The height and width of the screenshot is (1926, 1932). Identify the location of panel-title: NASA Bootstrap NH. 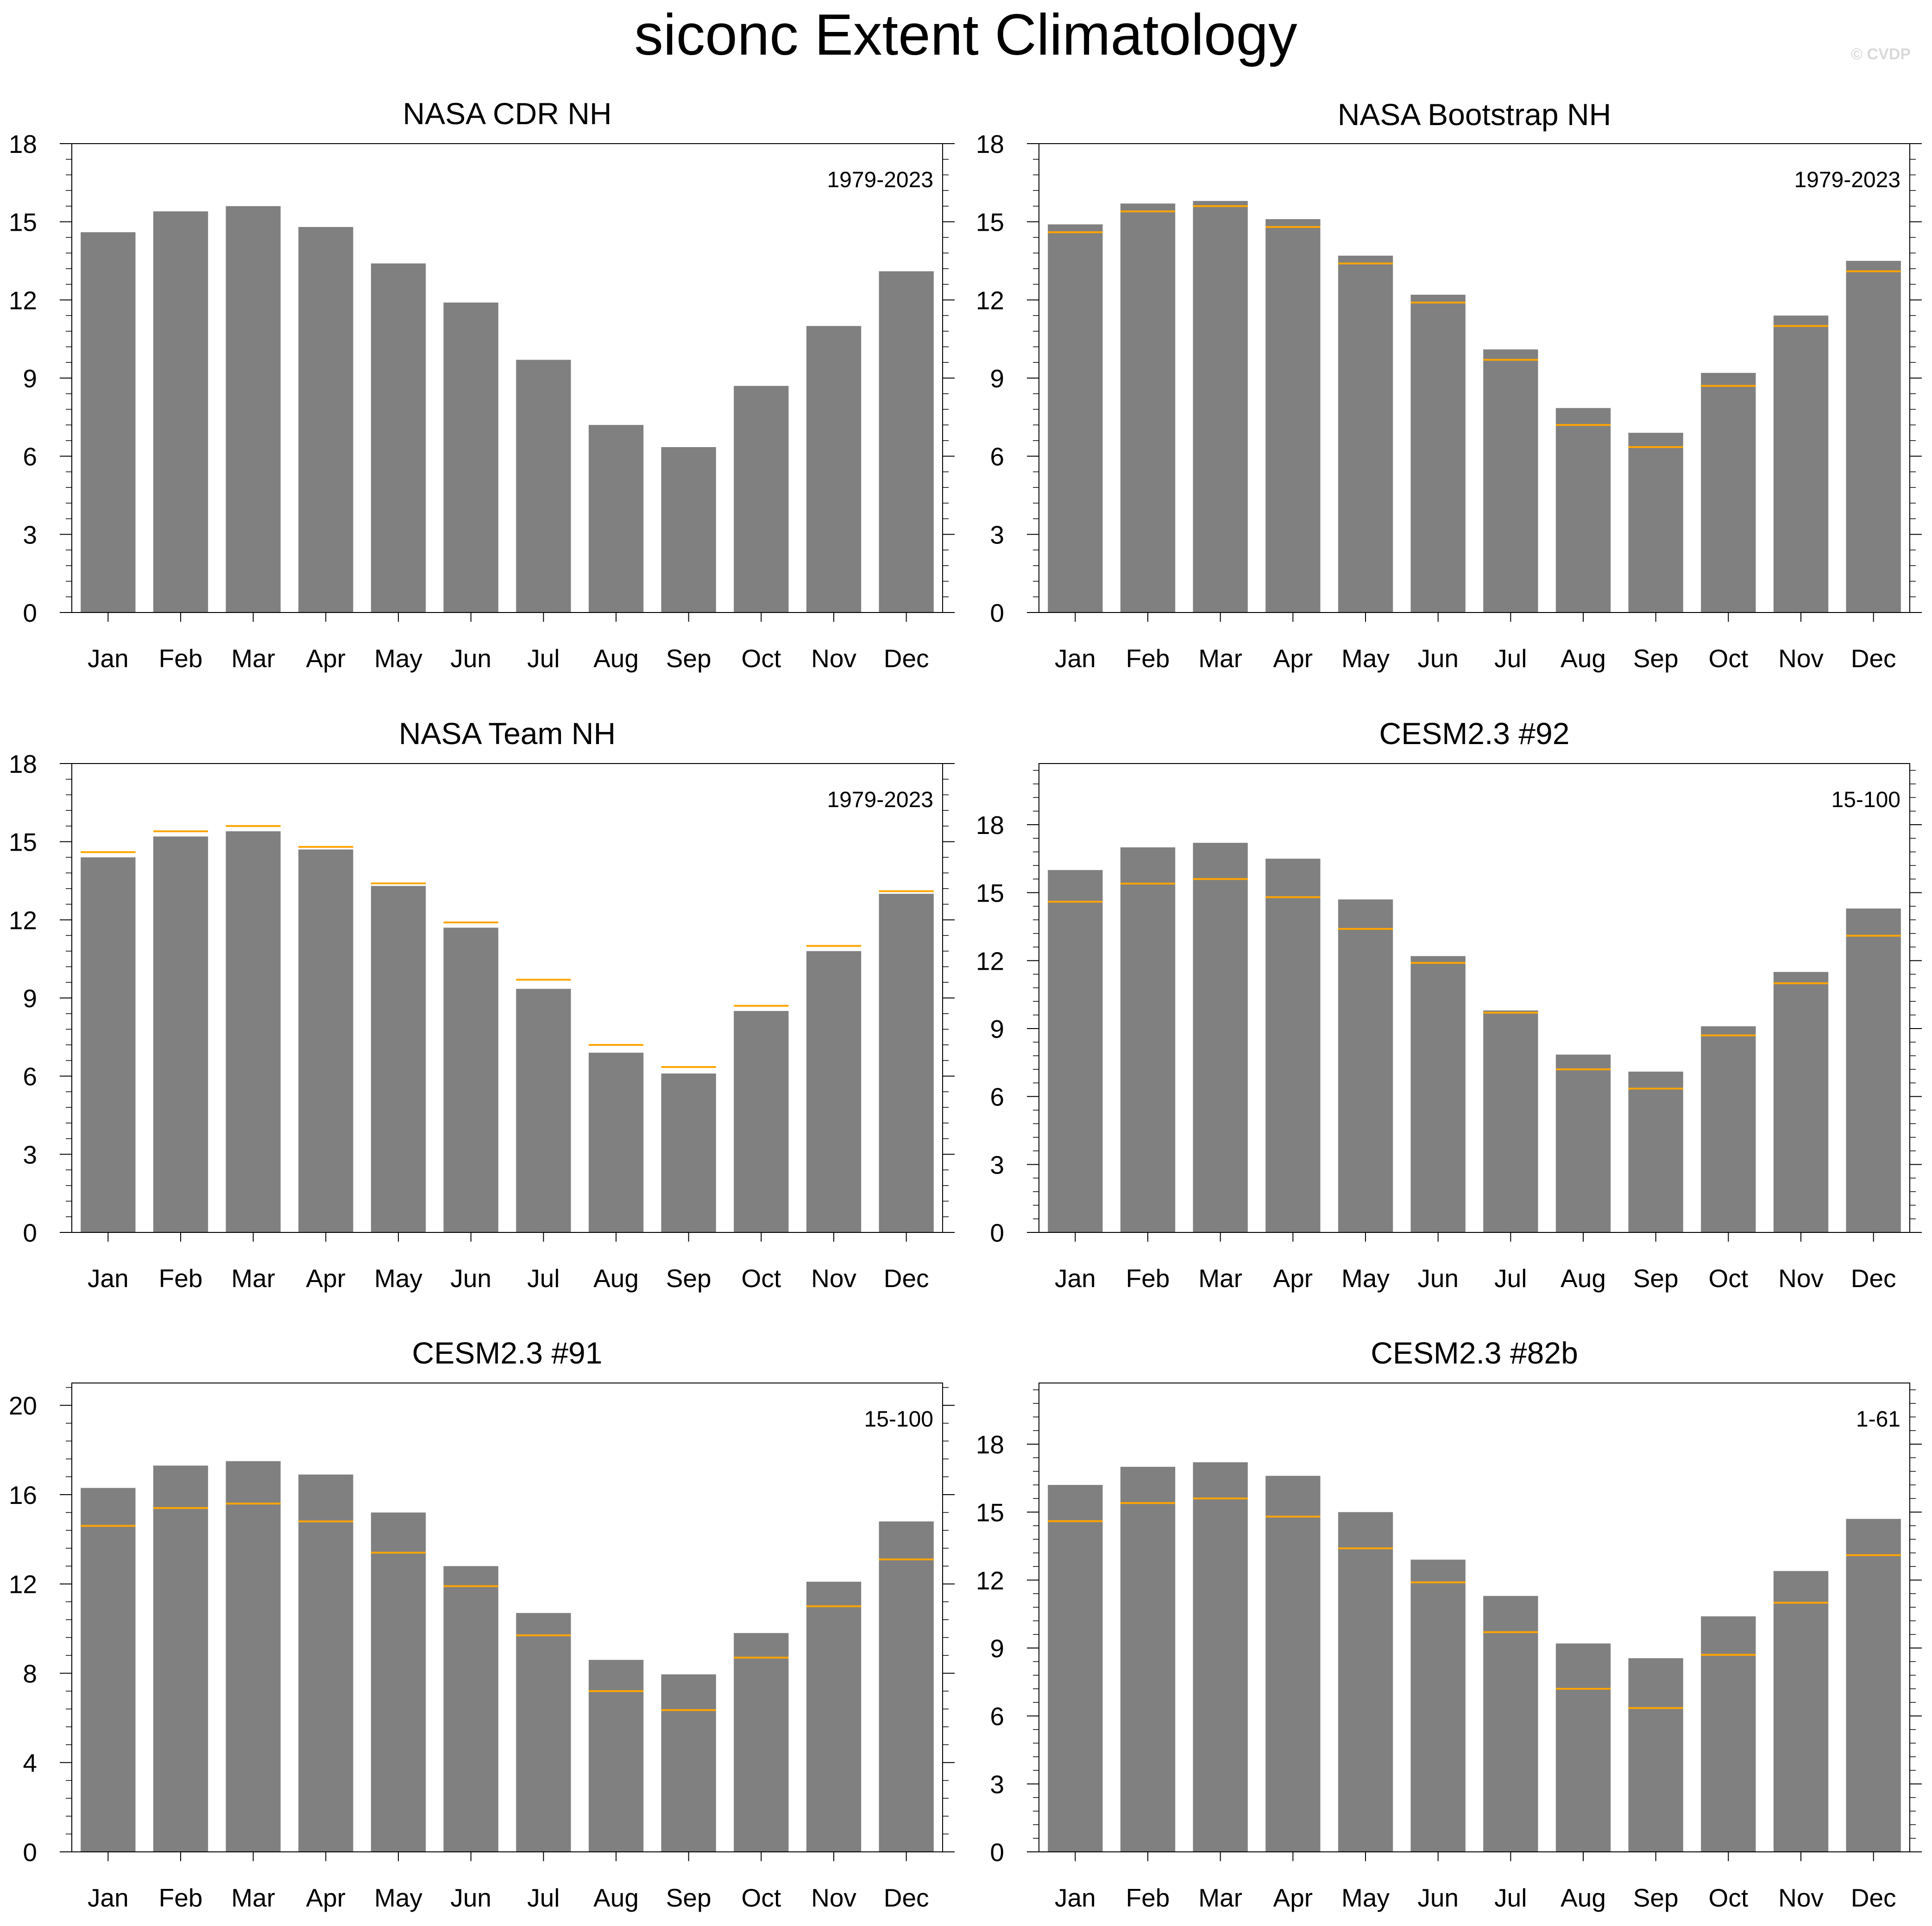
(1474, 115).